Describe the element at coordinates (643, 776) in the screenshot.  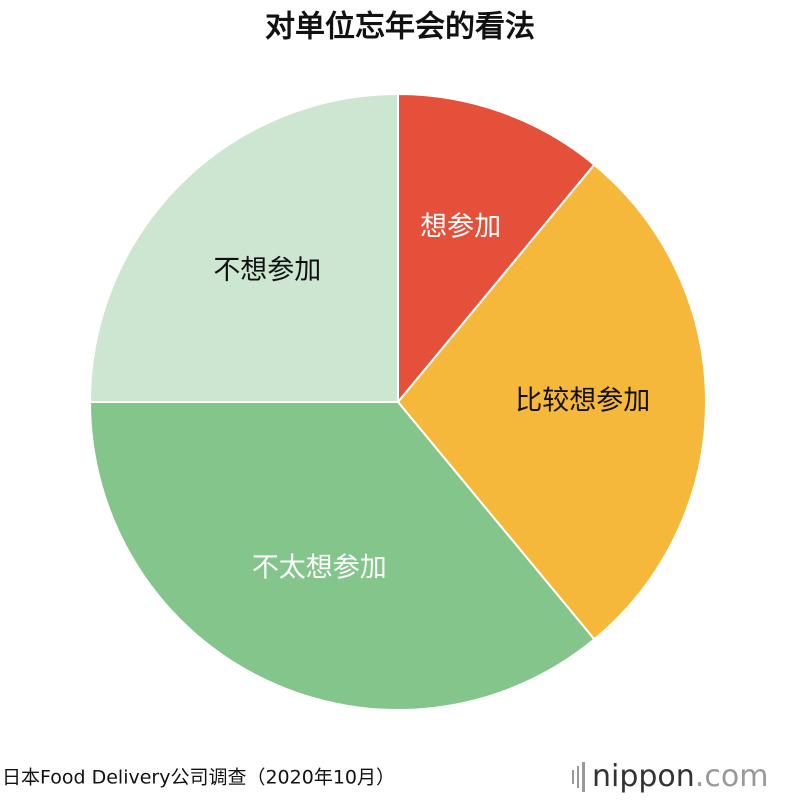
I see `logo-main: nippon` at that location.